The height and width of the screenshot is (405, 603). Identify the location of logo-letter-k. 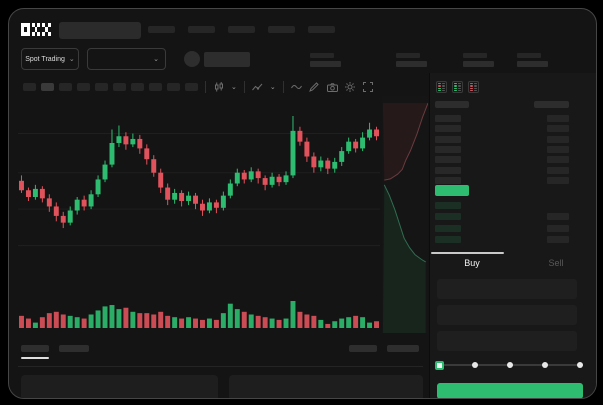
(36, 29).